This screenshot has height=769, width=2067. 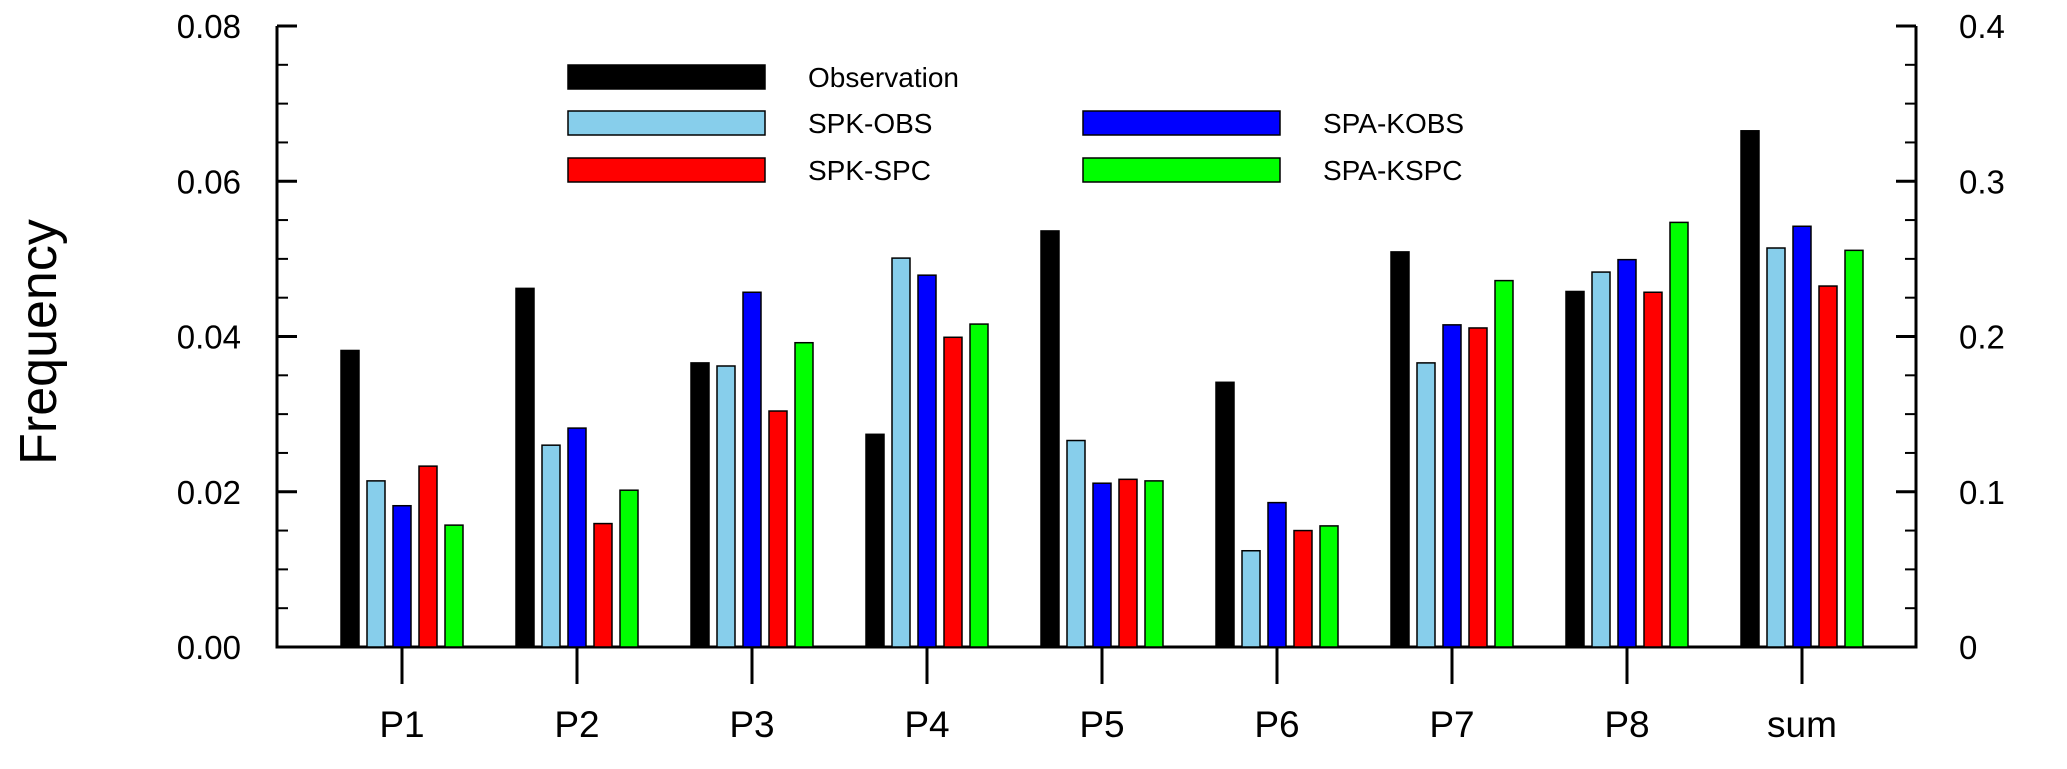 What do you see at coordinates (979, 485) in the screenshot?
I see `bar-spa-kspc-p4` at bounding box center [979, 485].